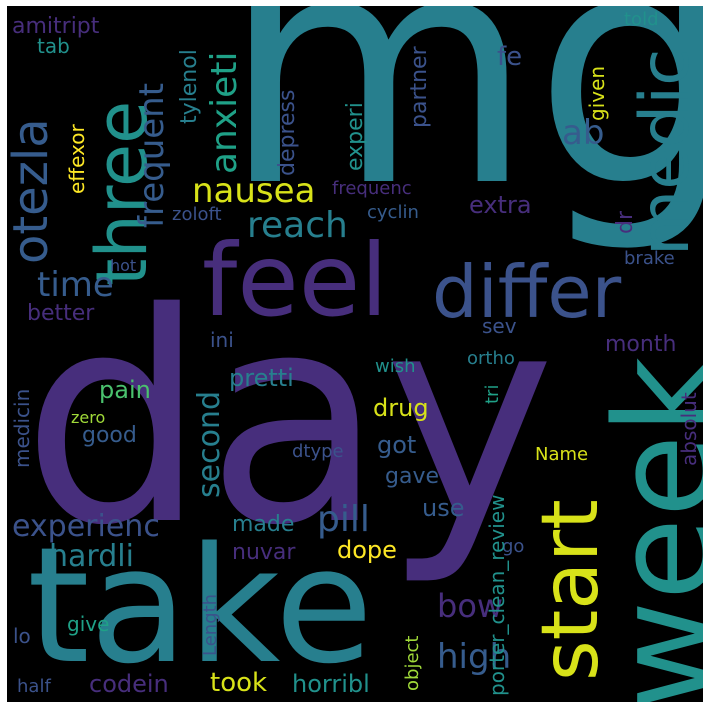  Describe the element at coordinates (77, 159) in the screenshot. I see `word-effexor: effexor` at that location.